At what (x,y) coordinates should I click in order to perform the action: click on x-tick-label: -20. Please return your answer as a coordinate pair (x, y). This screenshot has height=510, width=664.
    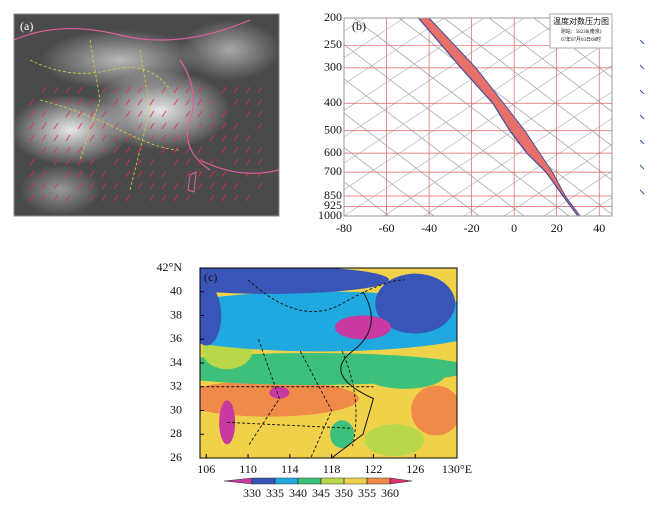
    Looking at the image, I should click on (472, 228).